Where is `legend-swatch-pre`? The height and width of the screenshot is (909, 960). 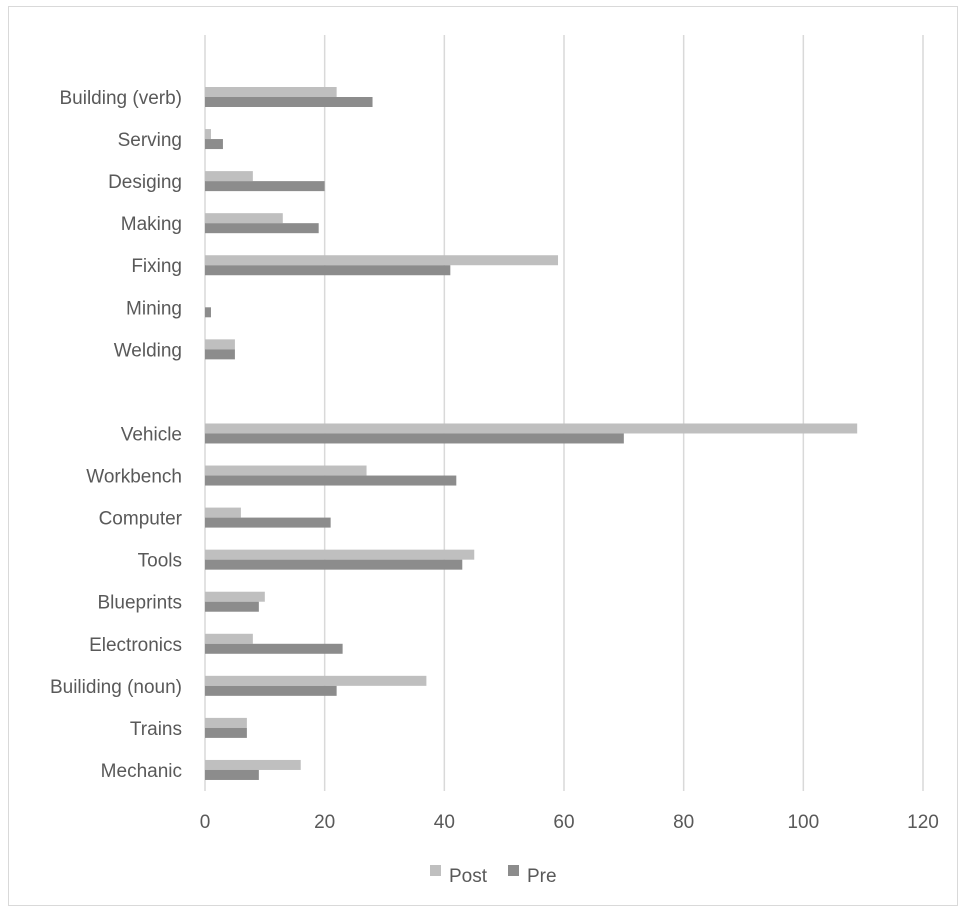
legend-swatch-pre is located at coordinates (513, 870).